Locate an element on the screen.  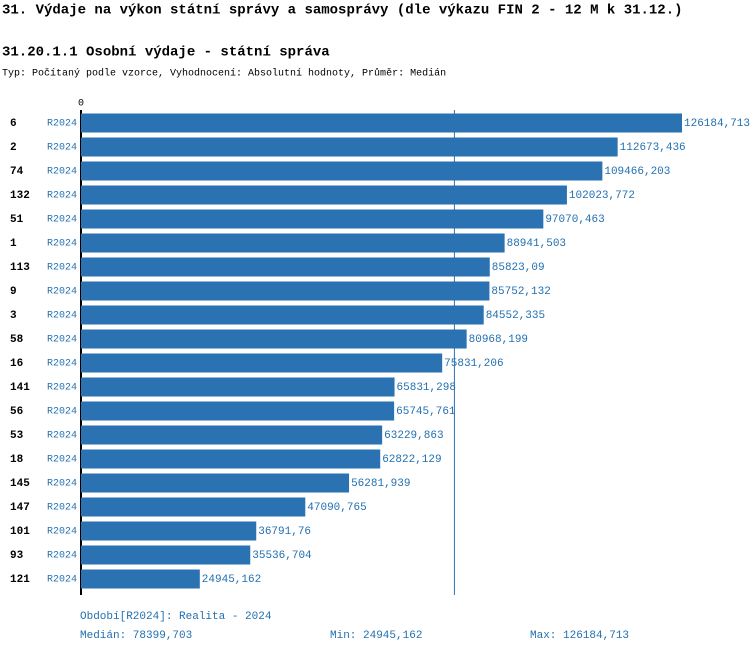
value-label: 56281,939 is located at coordinates (380, 484).